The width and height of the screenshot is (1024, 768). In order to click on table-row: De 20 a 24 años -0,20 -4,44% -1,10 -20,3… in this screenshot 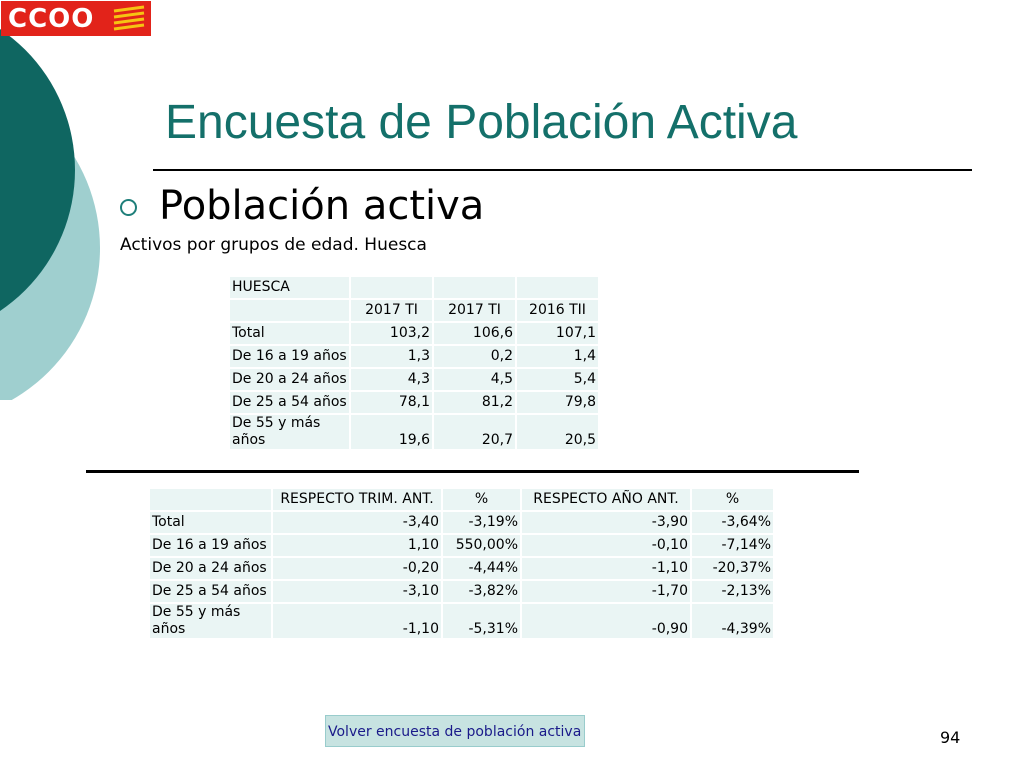, I will do `click(461, 568)`.